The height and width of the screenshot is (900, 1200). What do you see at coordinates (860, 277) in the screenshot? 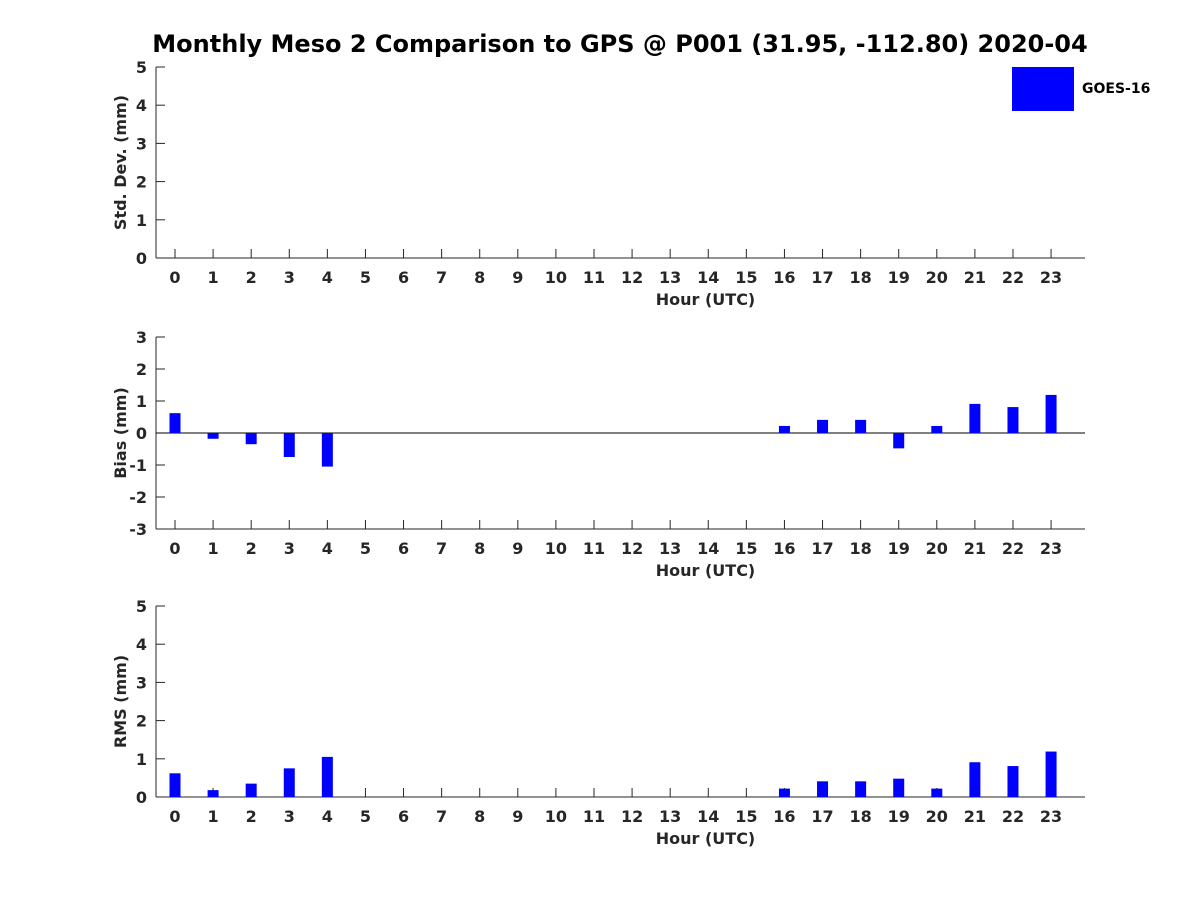
I see `std-dev-x-tick-label: 18` at bounding box center [860, 277].